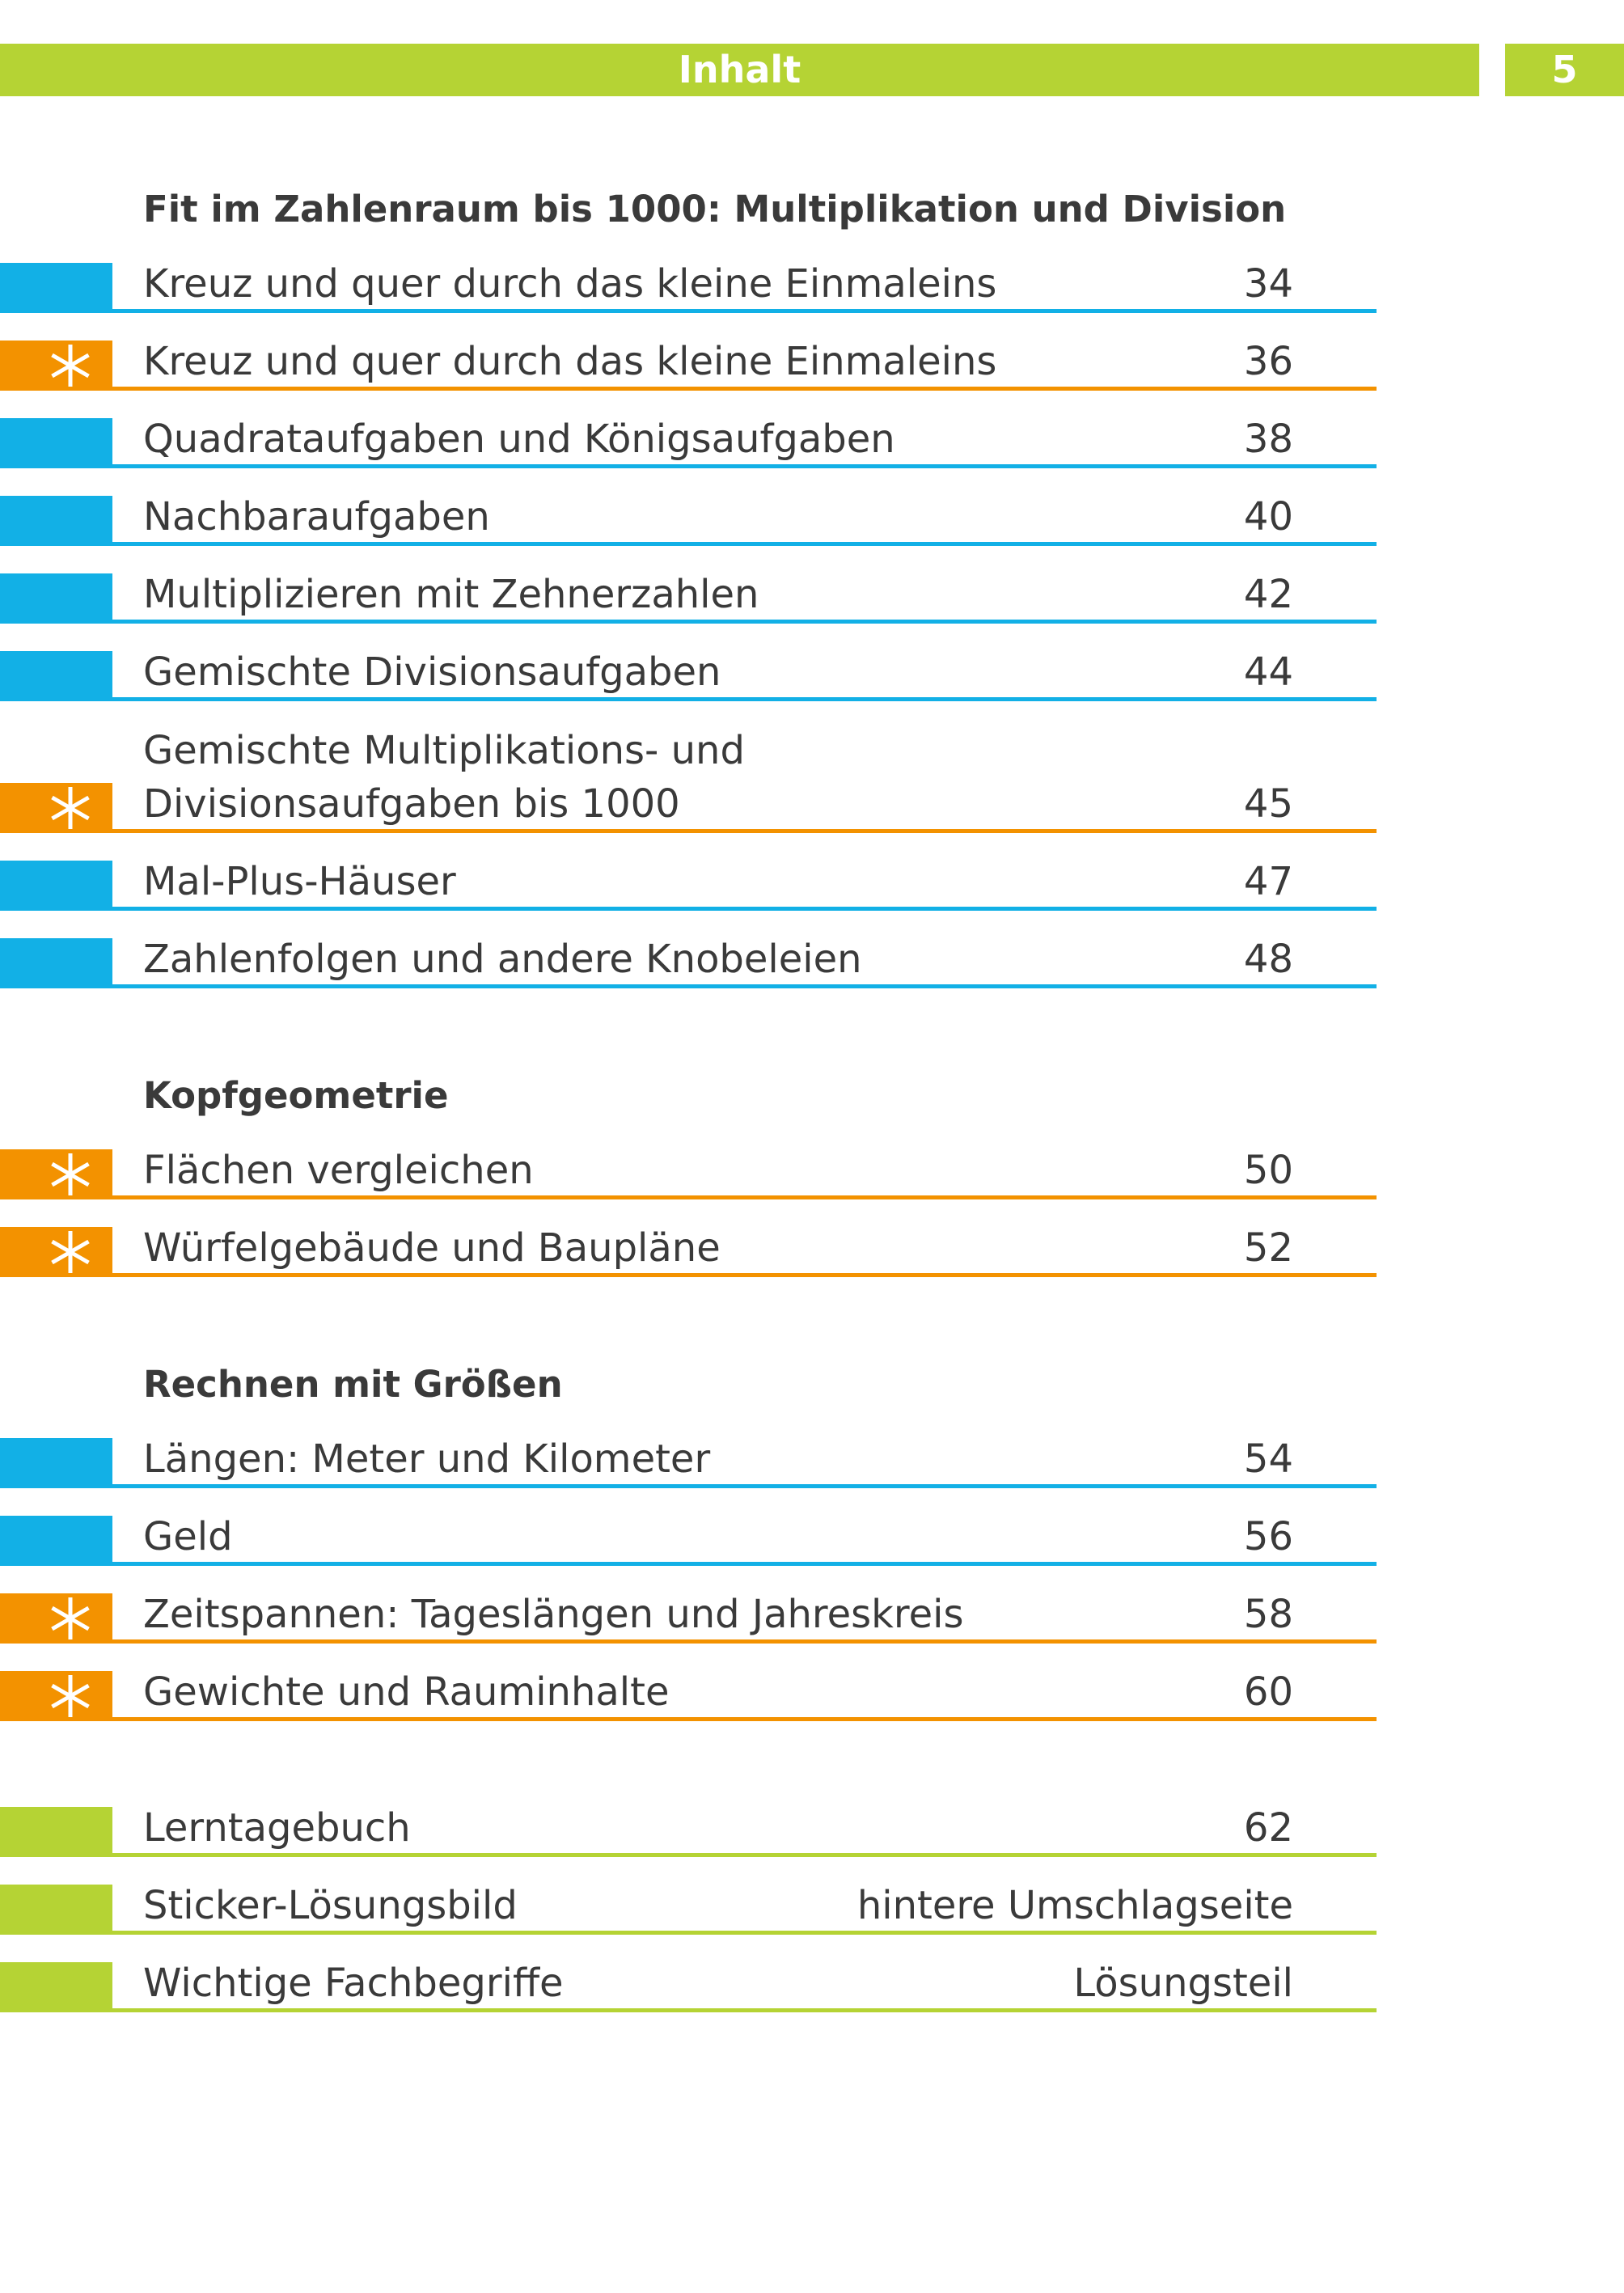  I want to click on entry-page: 60, so click(1268, 1692).